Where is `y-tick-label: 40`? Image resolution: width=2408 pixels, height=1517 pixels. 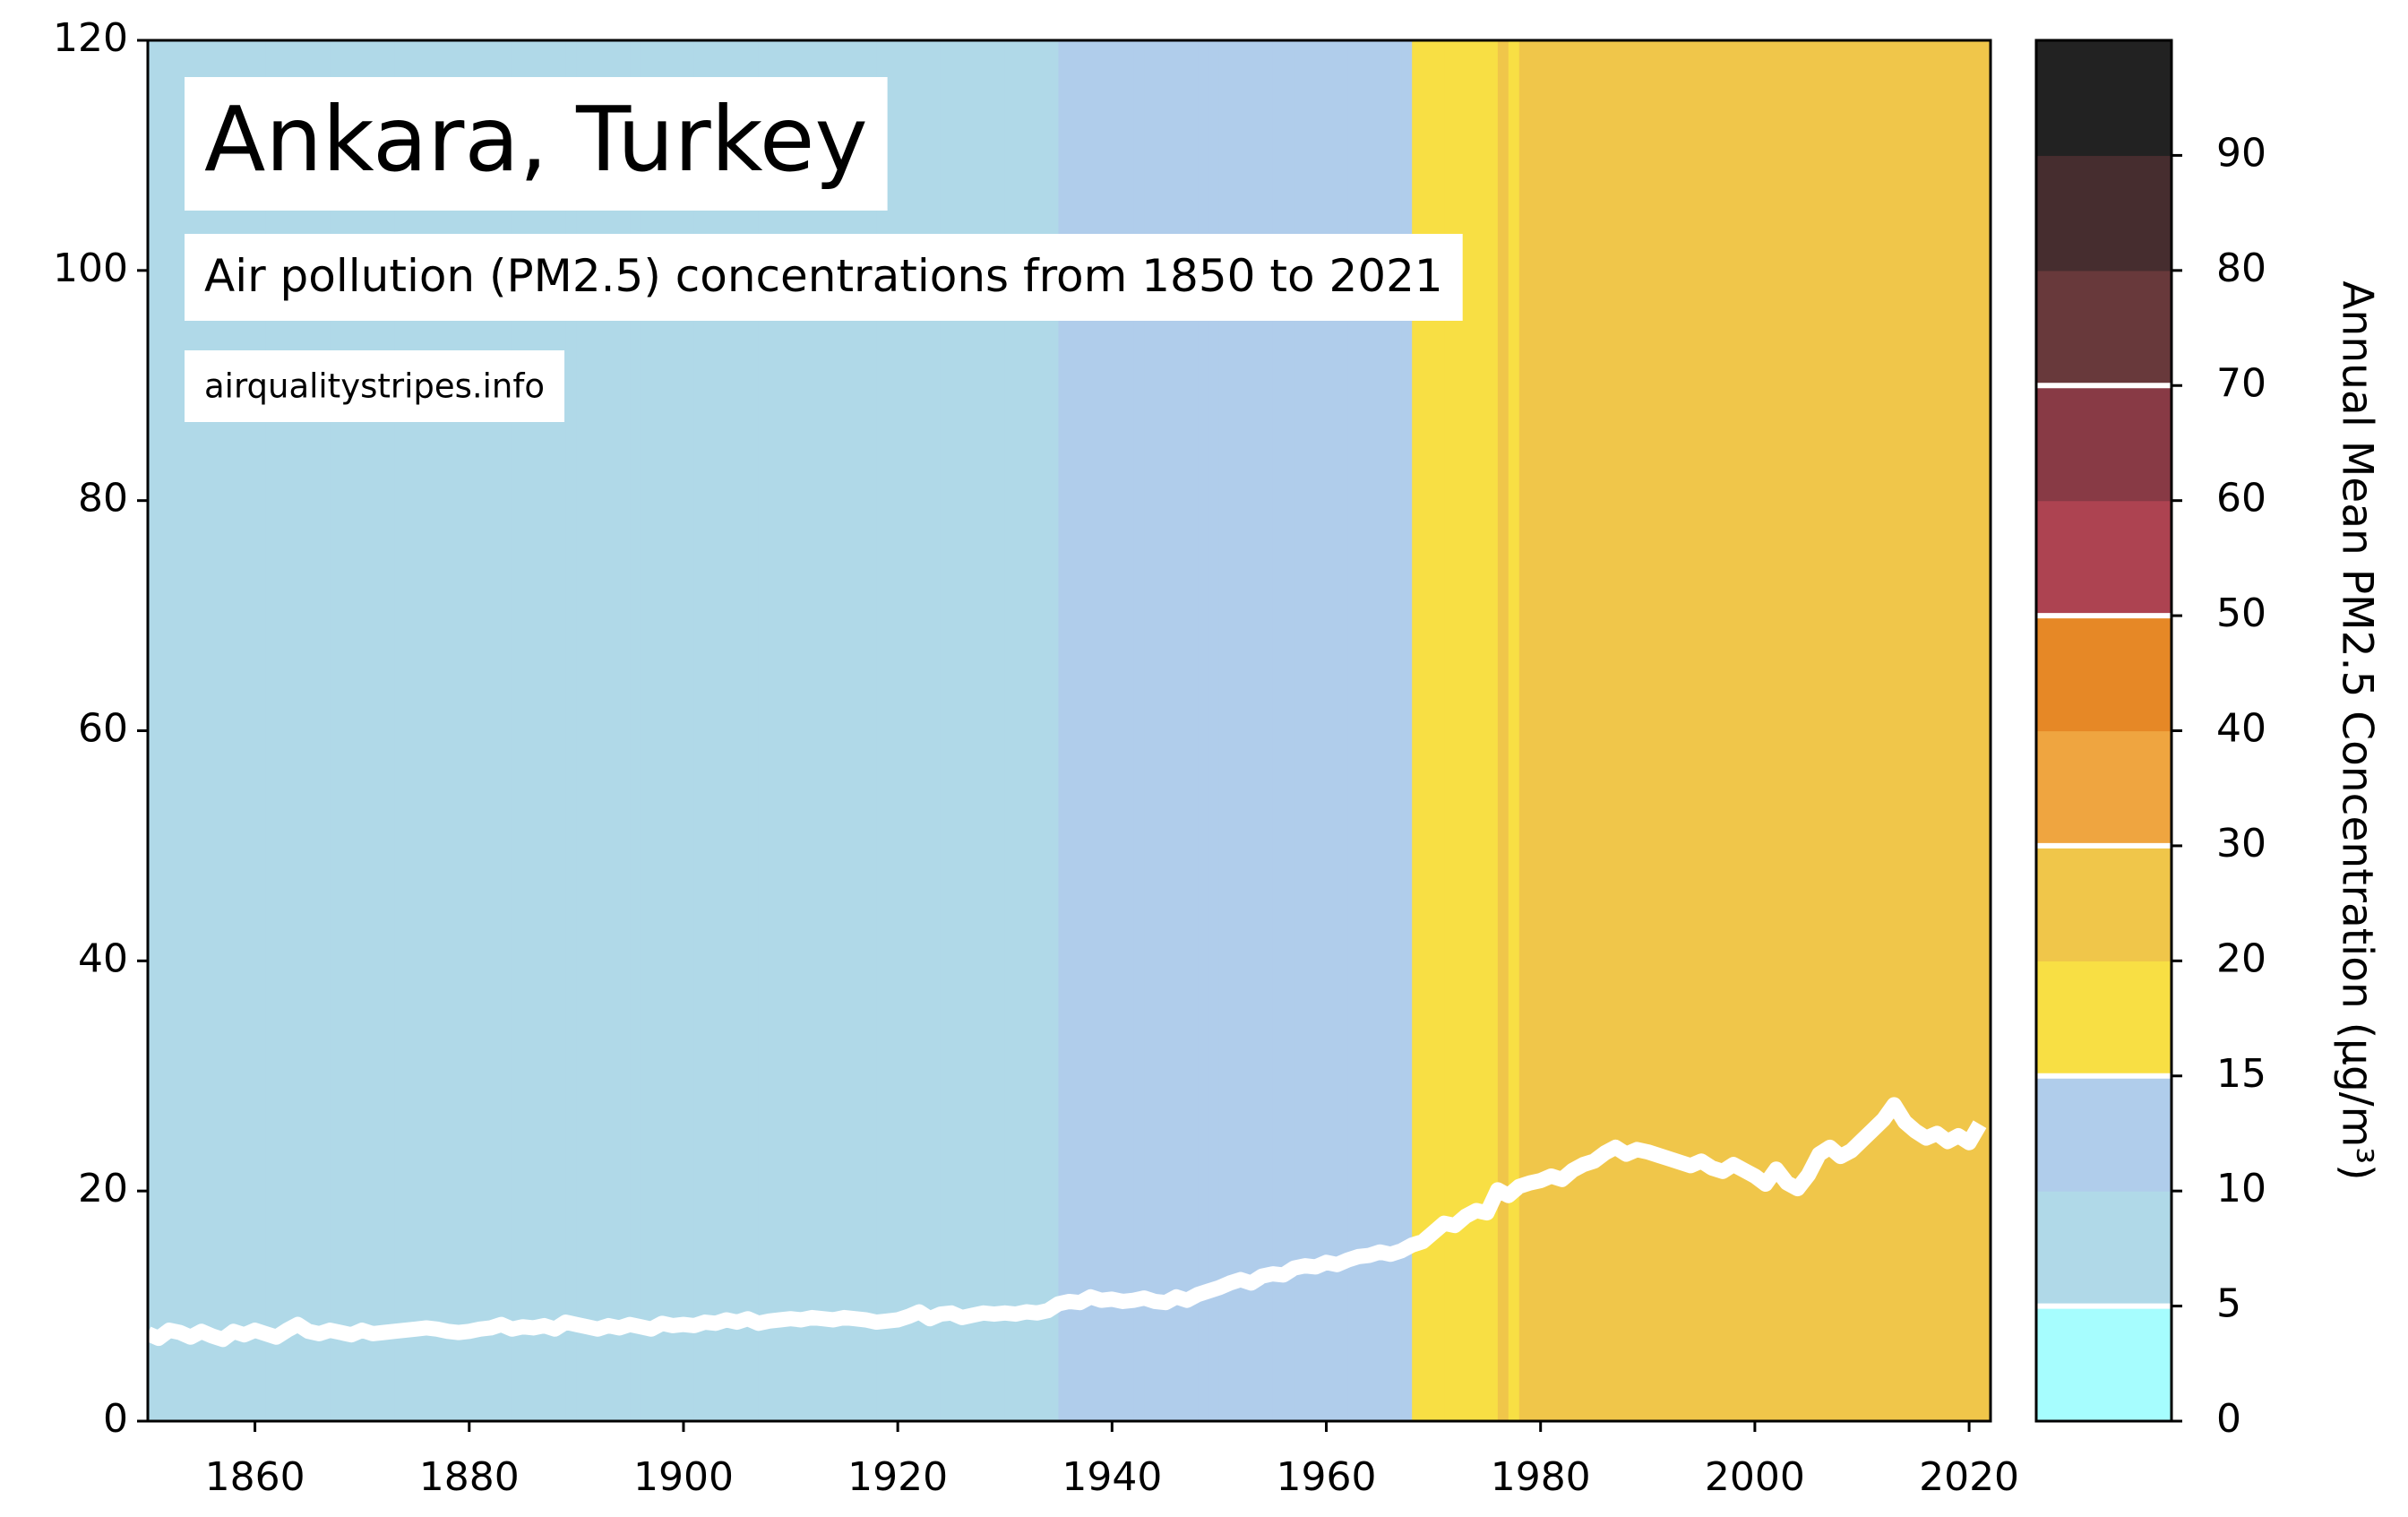
y-tick-label: 40 is located at coordinates (103, 958).